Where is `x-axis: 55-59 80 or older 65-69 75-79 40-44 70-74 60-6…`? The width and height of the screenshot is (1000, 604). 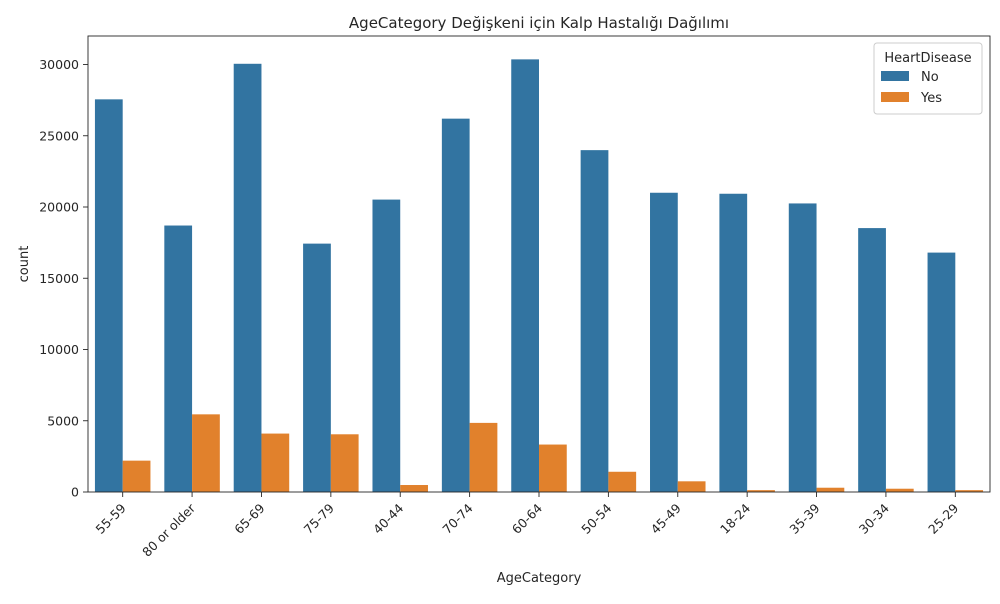
x-axis: 55-59 80 or older 65-69 75-79 40-44 70-74 60-6… is located at coordinates (527, 526).